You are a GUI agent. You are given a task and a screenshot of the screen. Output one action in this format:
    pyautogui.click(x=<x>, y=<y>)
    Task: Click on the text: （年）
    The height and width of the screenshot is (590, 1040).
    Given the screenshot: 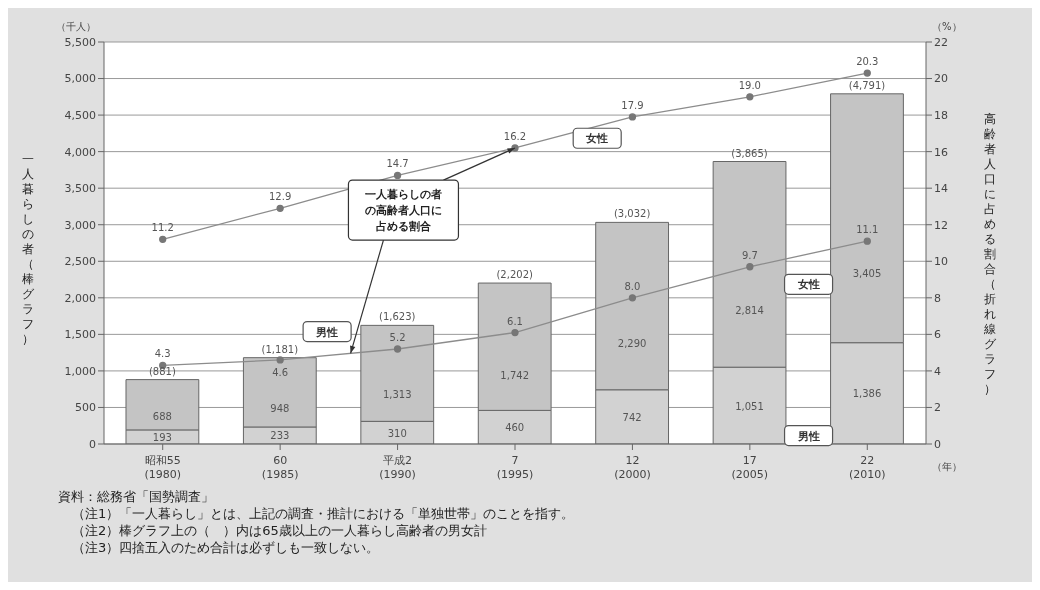 What is the action you would take?
    pyautogui.click(x=947, y=466)
    